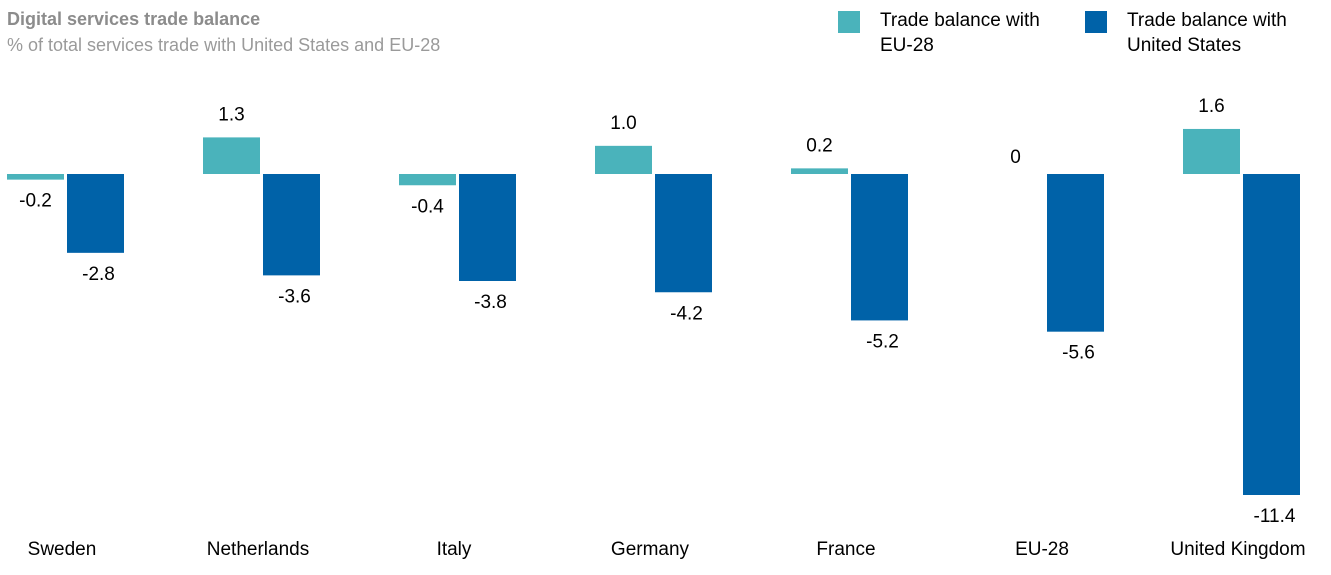 The height and width of the screenshot is (575, 1331). Describe the element at coordinates (1042, 549) in the screenshot. I see `x-tick-label: EU-28` at that location.